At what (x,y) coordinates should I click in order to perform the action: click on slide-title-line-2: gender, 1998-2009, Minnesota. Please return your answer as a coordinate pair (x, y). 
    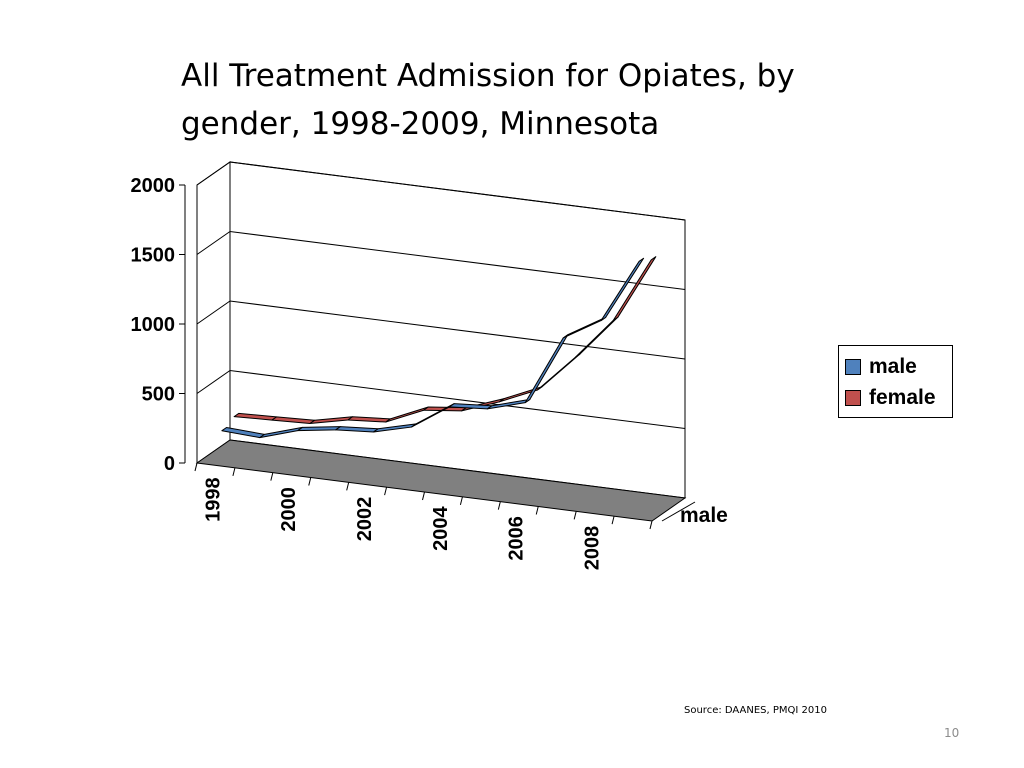
    Looking at the image, I should click on (420, 124).